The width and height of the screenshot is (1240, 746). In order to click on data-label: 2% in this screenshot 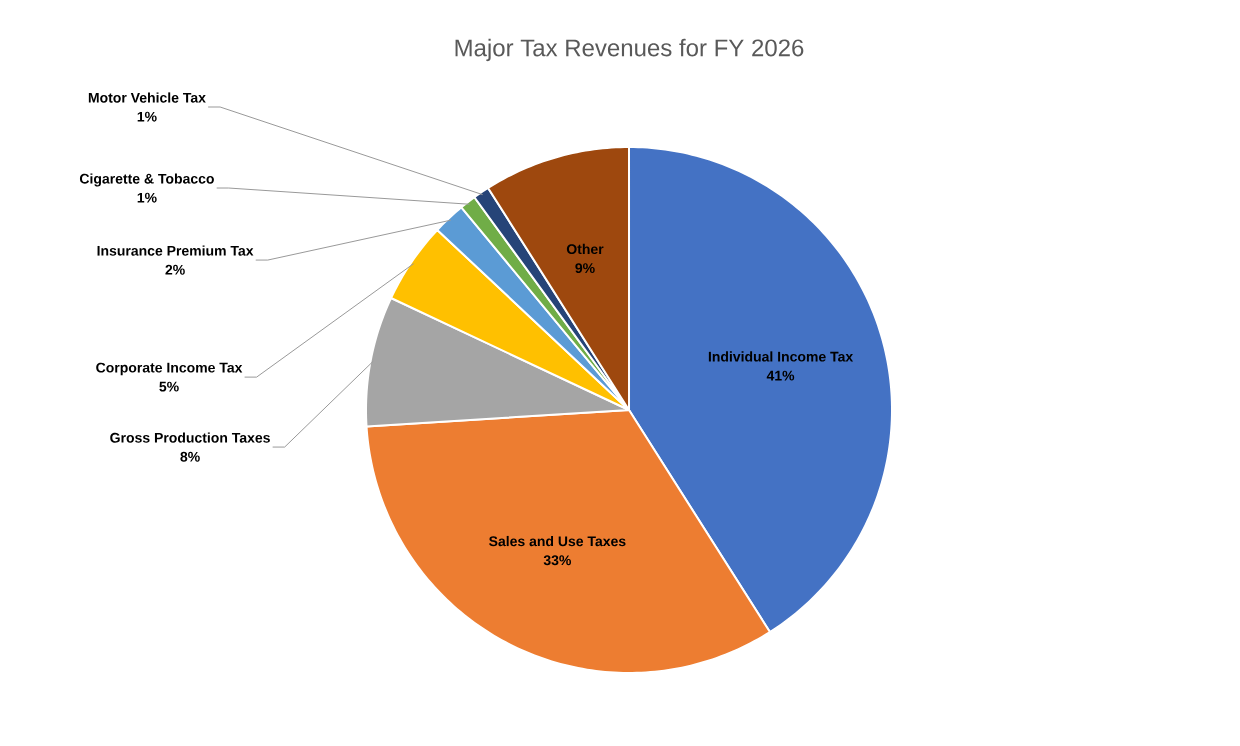, I will do `click(175, 269)`.